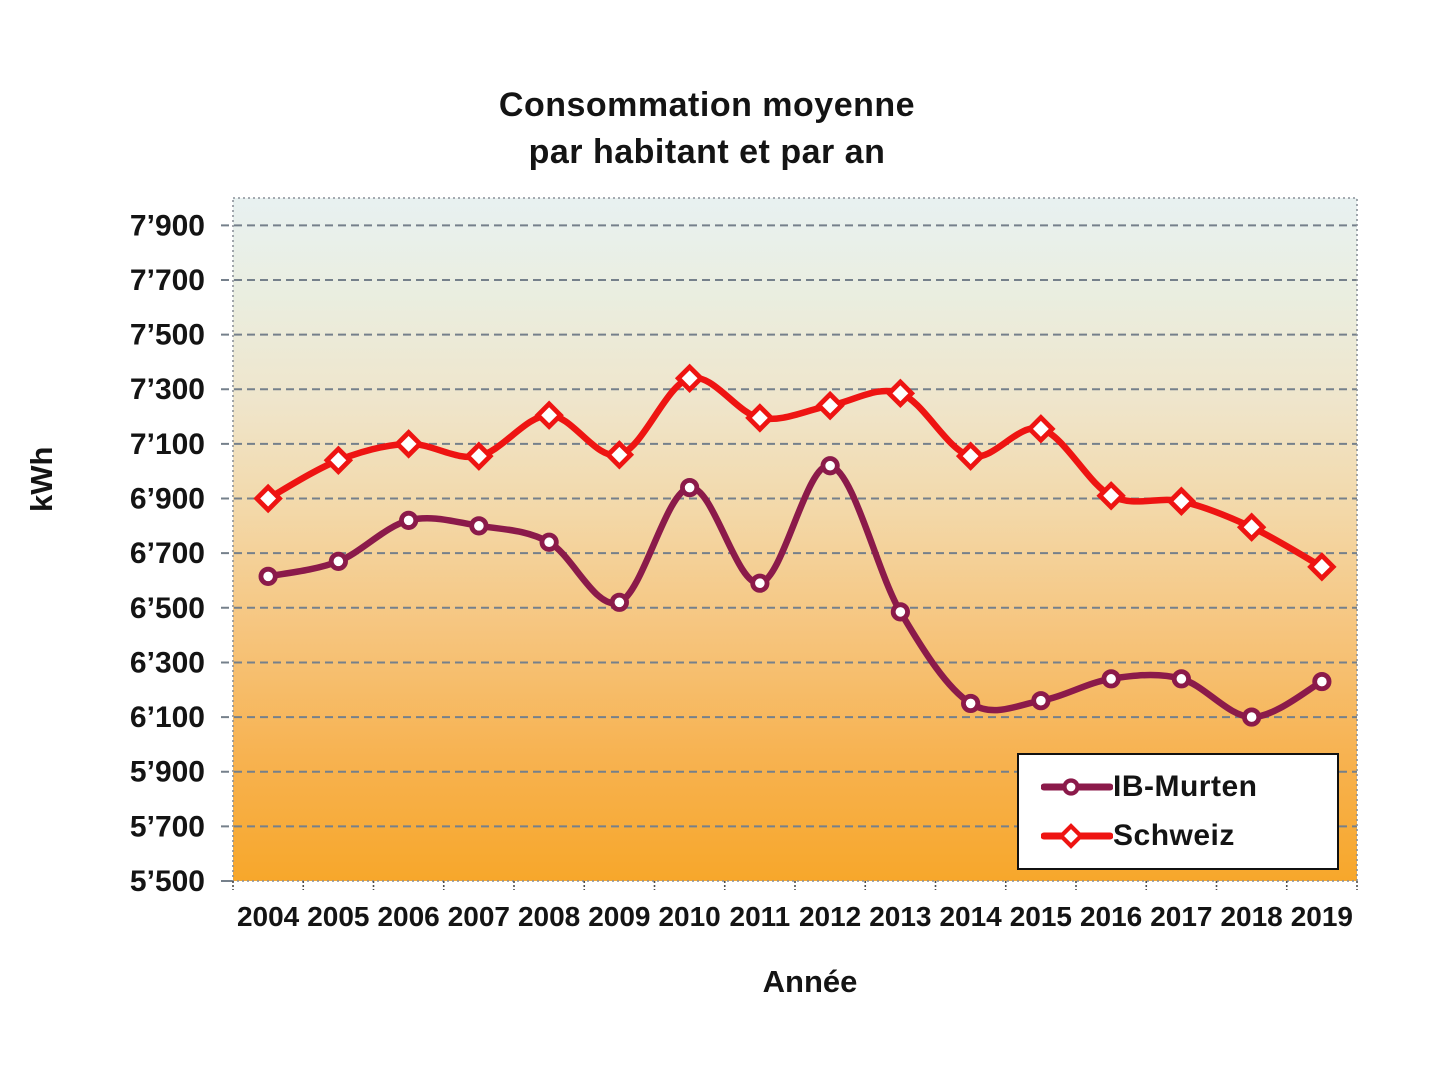  Describe the element at coordinates (619, 916) in the screenshot. I see `x-tick-label: 2009` at that location.